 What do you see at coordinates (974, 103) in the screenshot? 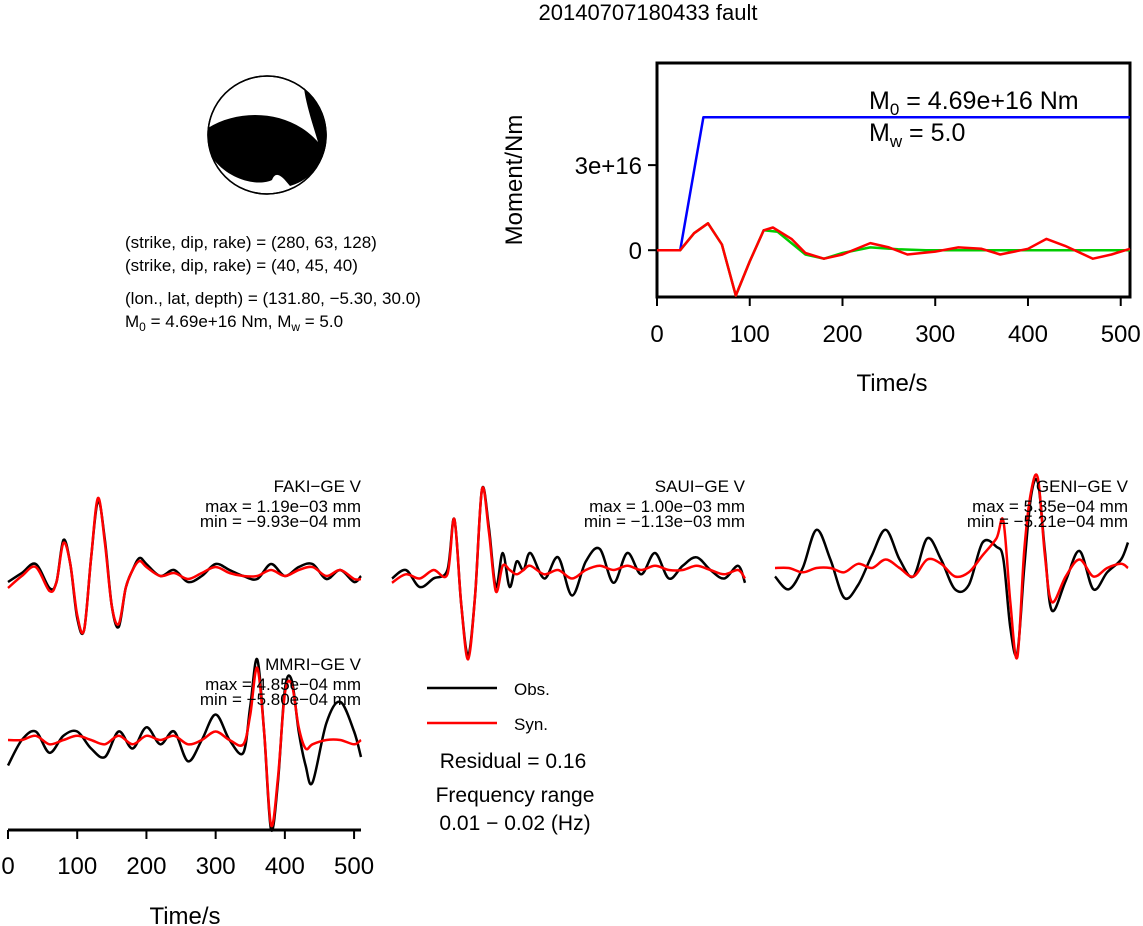
I see `moment-annotation-m0: M0 = 4.69e+16 Nm` at bounding box center [974, 103].